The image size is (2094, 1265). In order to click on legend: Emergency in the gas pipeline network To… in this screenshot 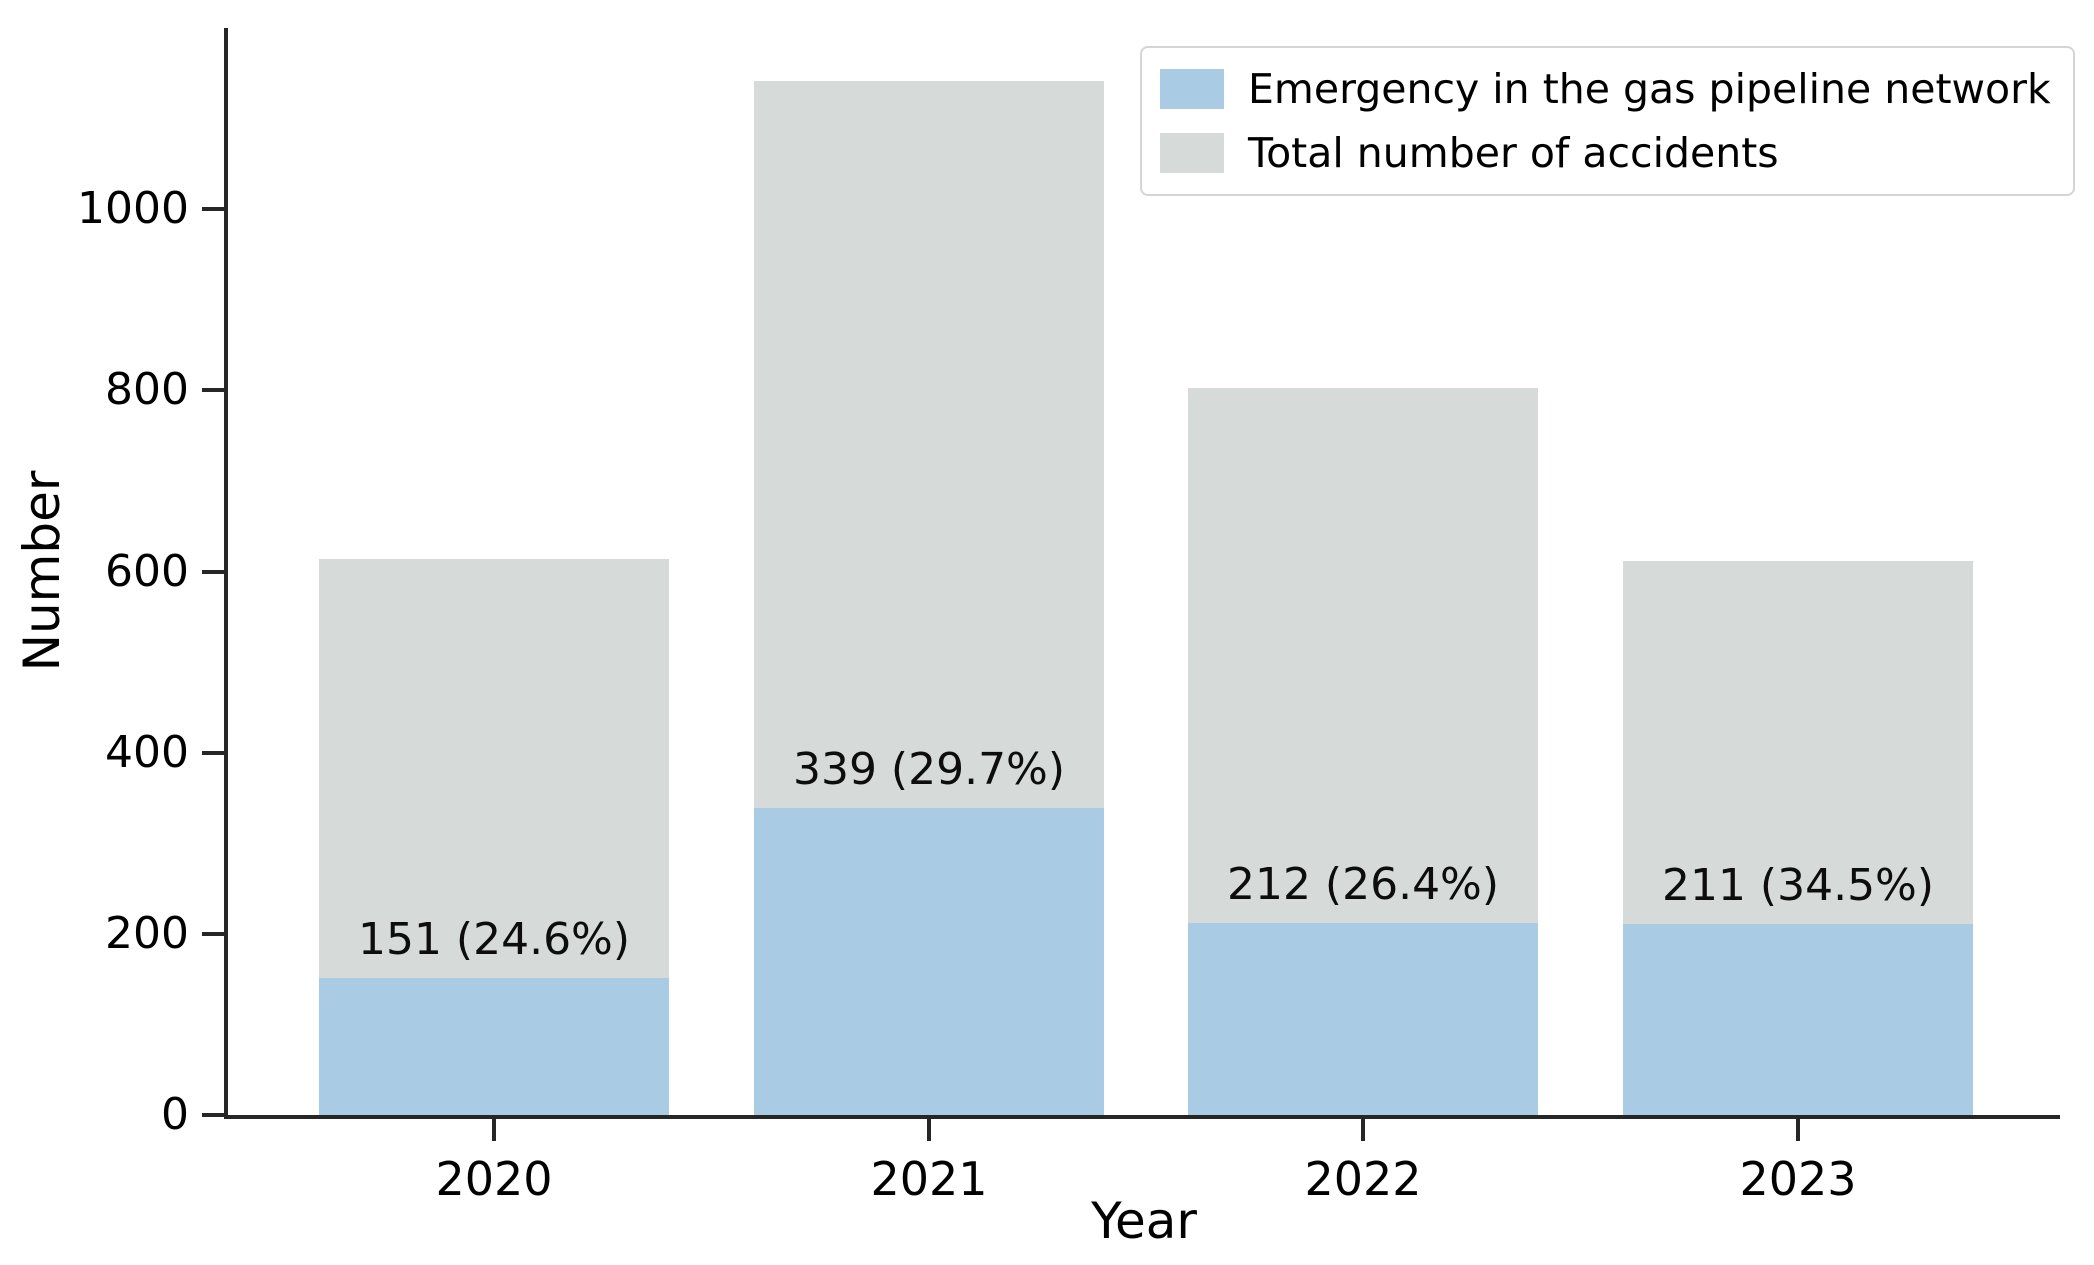, I will do `click(1607, 121)`.